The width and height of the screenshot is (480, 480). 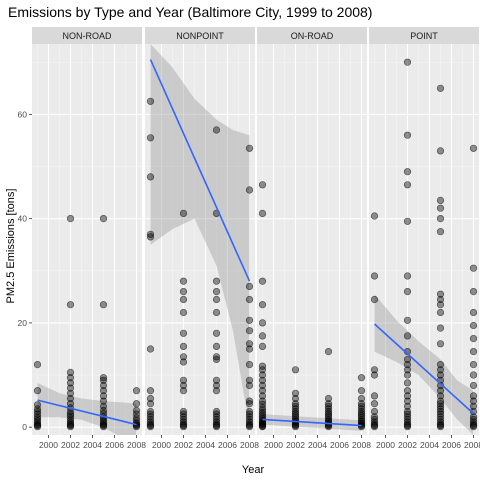 What do you see at coordinates (200, 170) in the screenshot?
I see `trend-line` at bounding box center [200, 170].